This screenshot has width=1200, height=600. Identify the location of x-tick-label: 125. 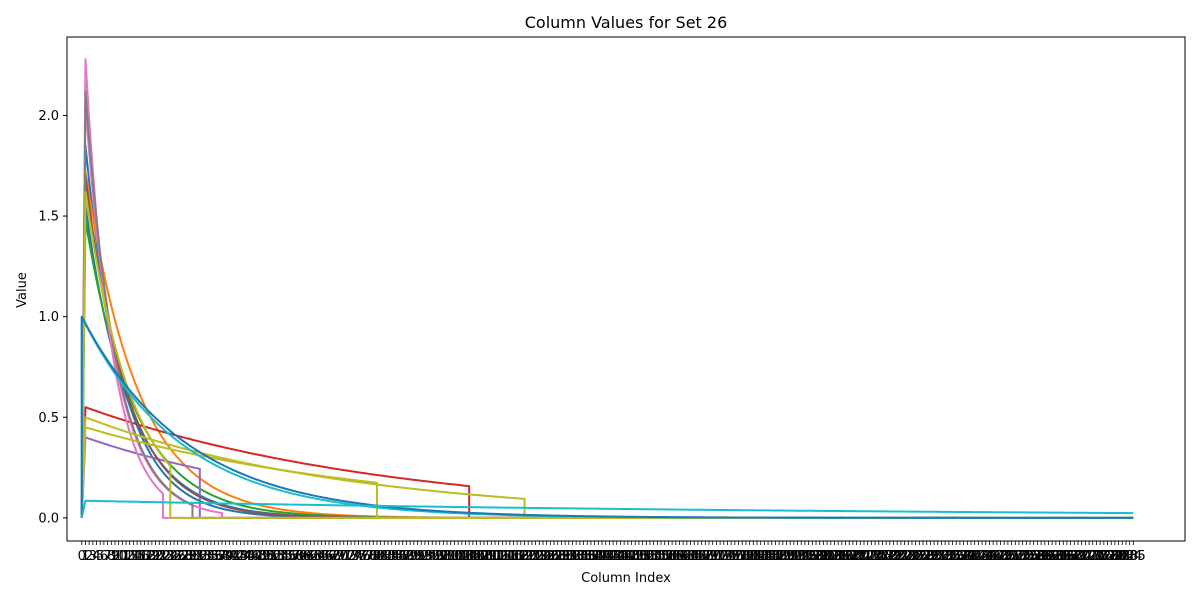
(543, 556).